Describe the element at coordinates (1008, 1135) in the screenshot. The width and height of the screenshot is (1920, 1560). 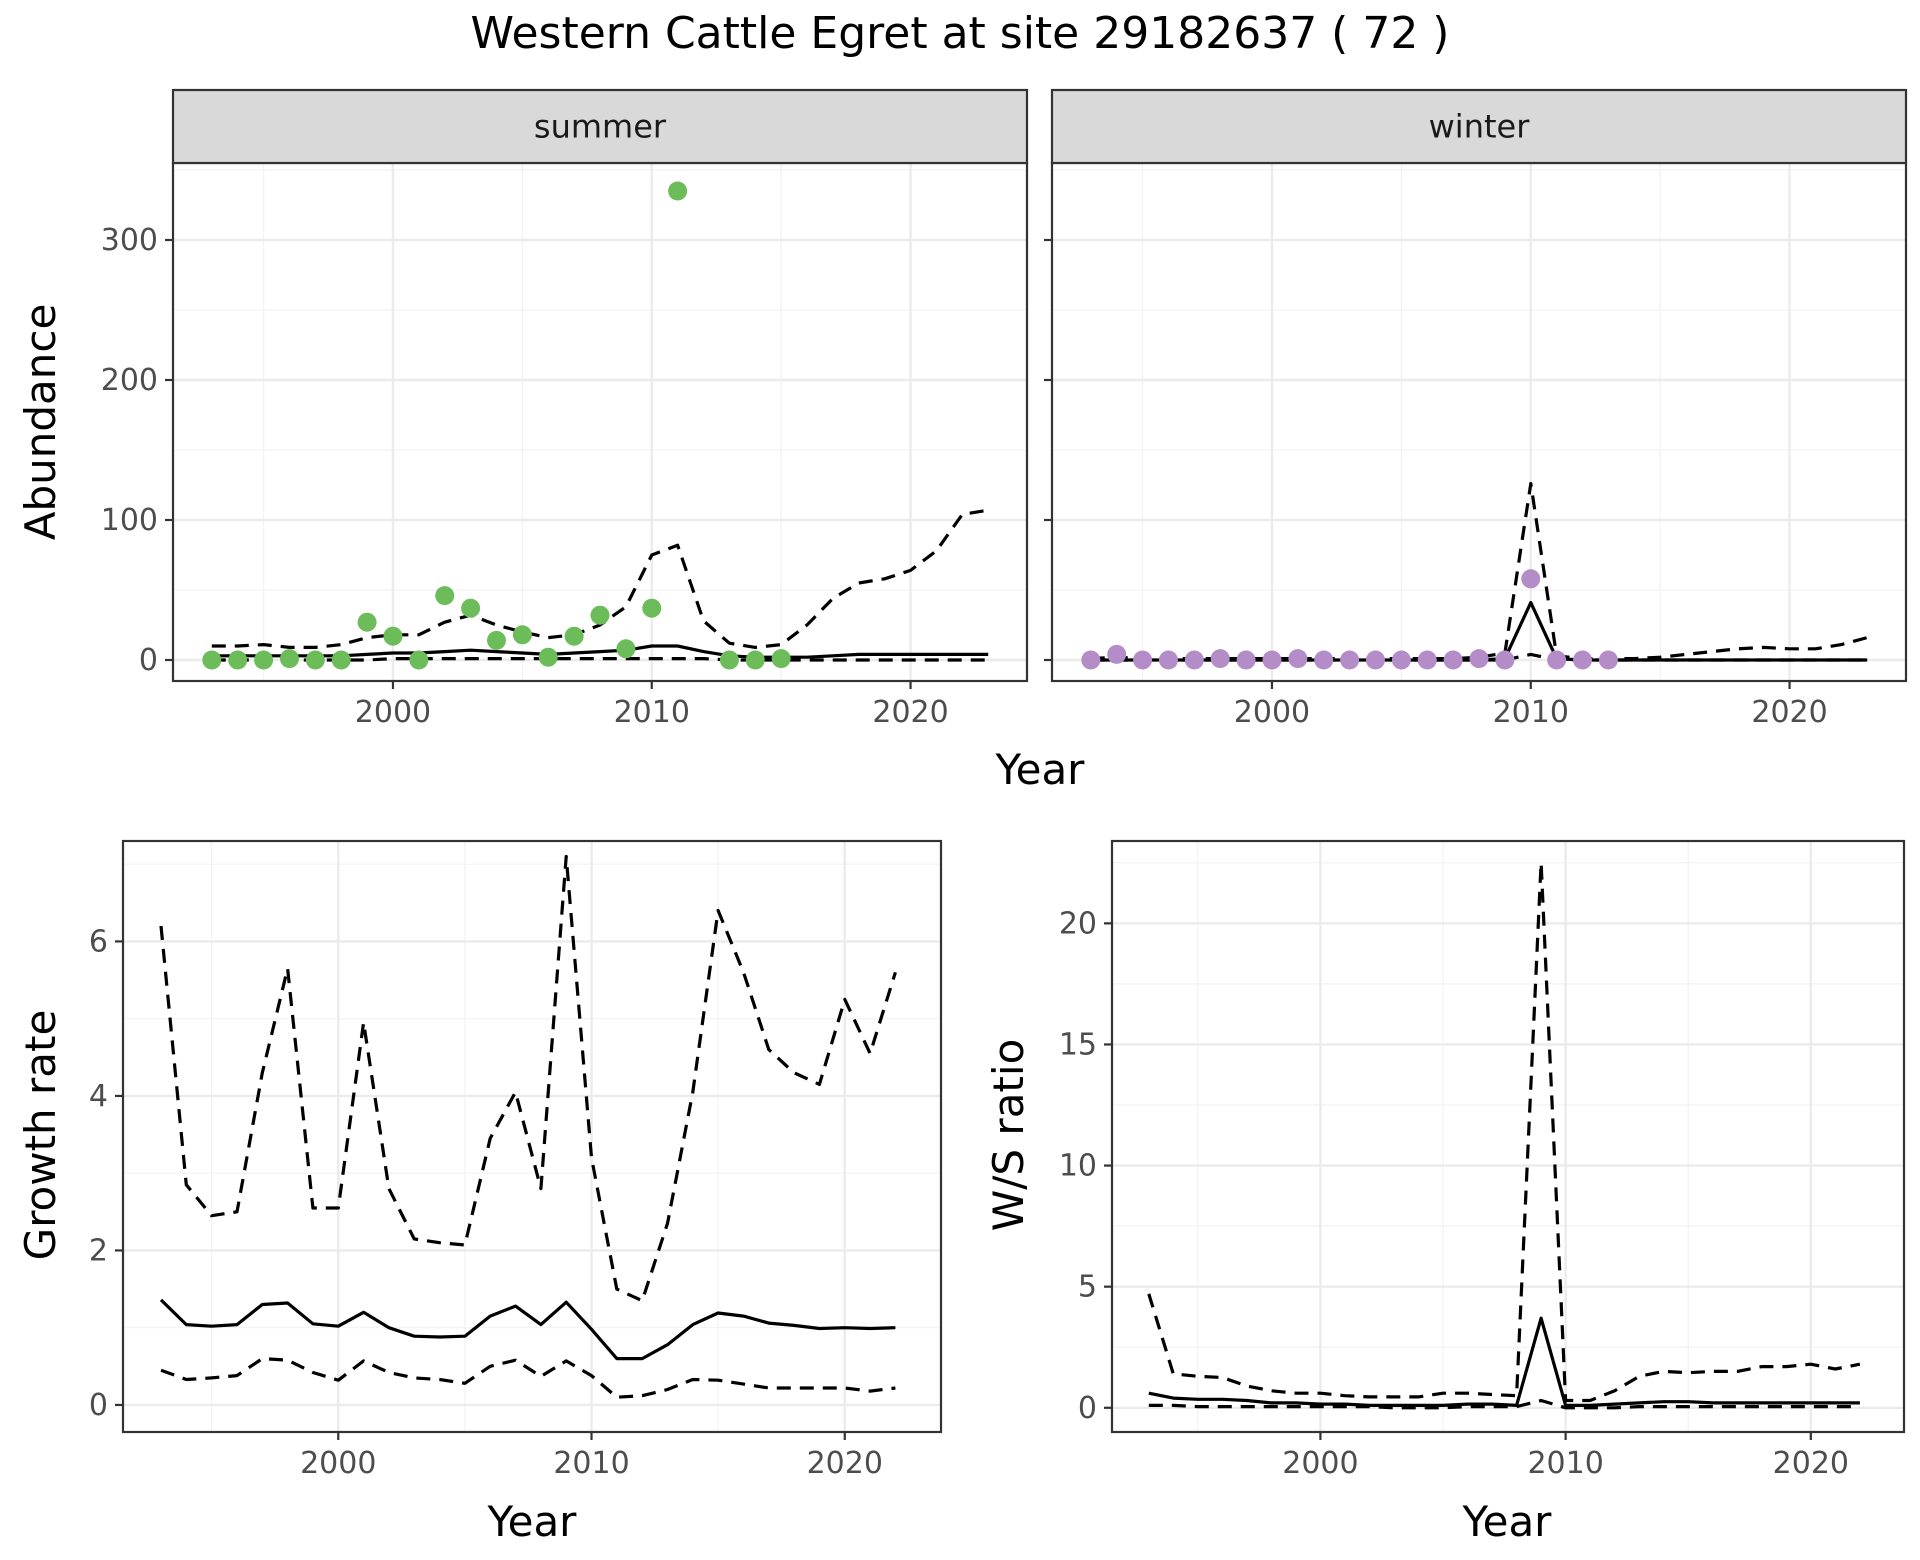
I see `ratio-y-axis-title: W/S ratio` at that location.